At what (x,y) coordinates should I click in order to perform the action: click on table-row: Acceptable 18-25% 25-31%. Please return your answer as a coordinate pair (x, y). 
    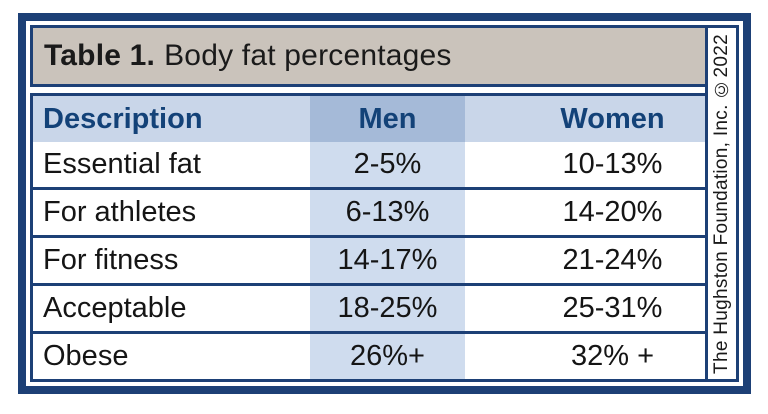
    Looking at the image, I should click on (369, 307).